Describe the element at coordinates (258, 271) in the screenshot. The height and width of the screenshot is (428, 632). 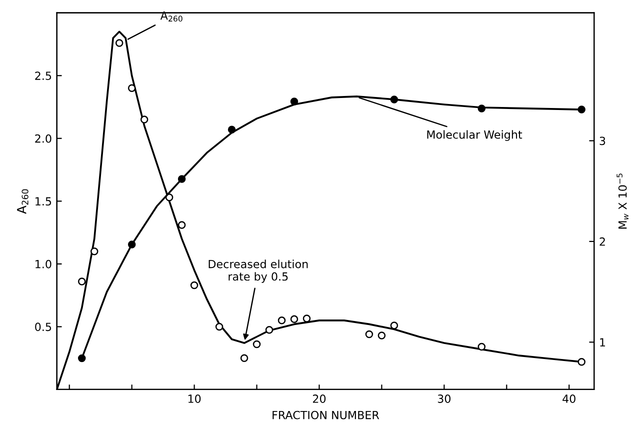
I see `annotation: Decreased elution rate by 0.5` at that location.